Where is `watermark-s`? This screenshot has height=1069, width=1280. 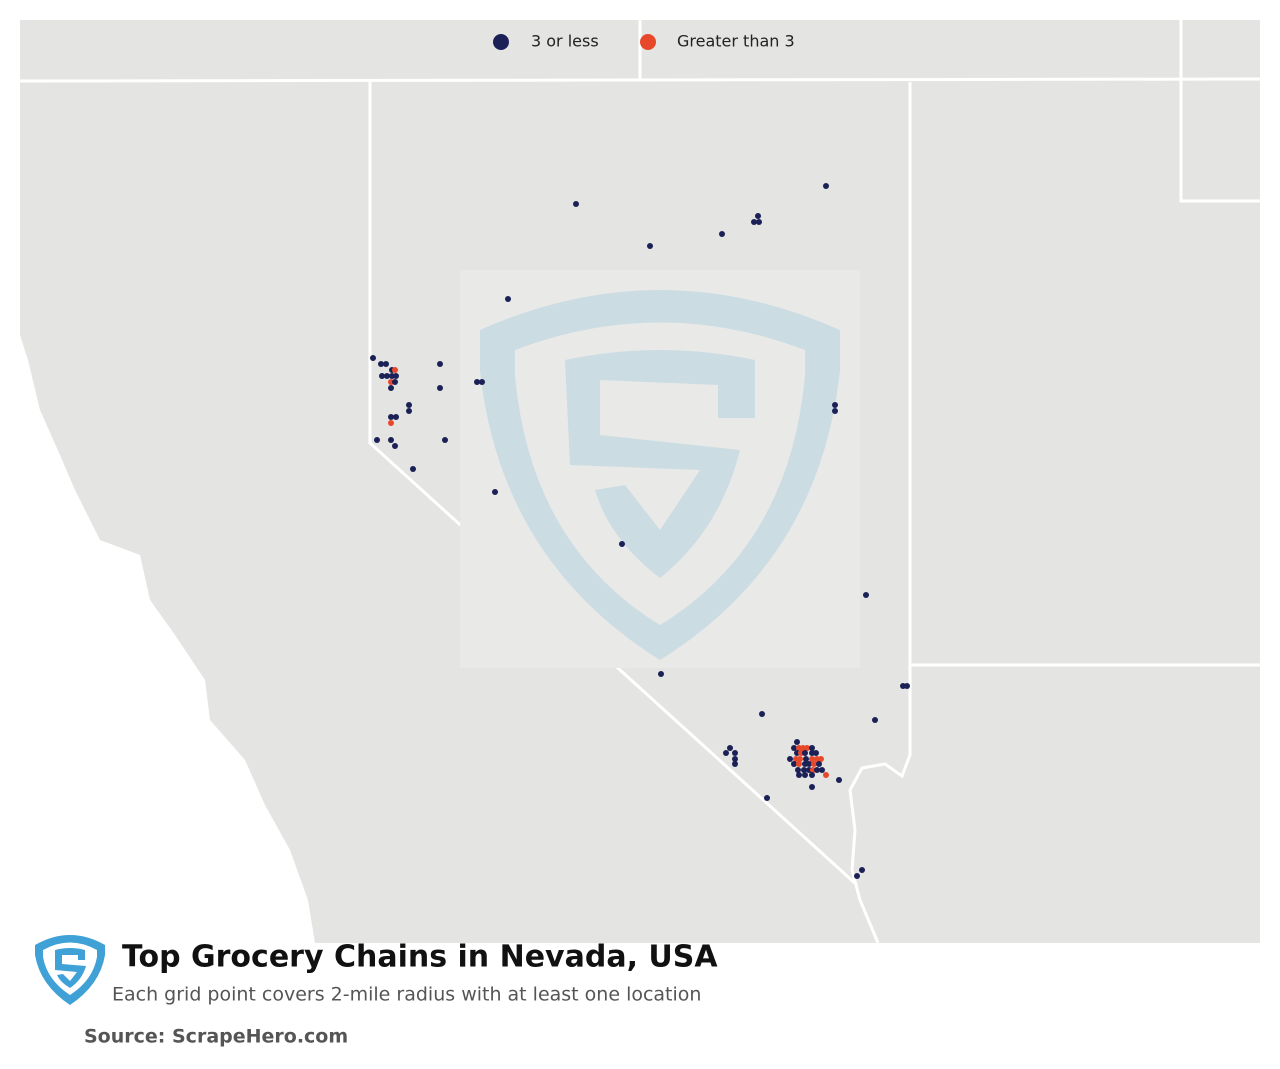
watermark-s is located at coordinates (660, 464).